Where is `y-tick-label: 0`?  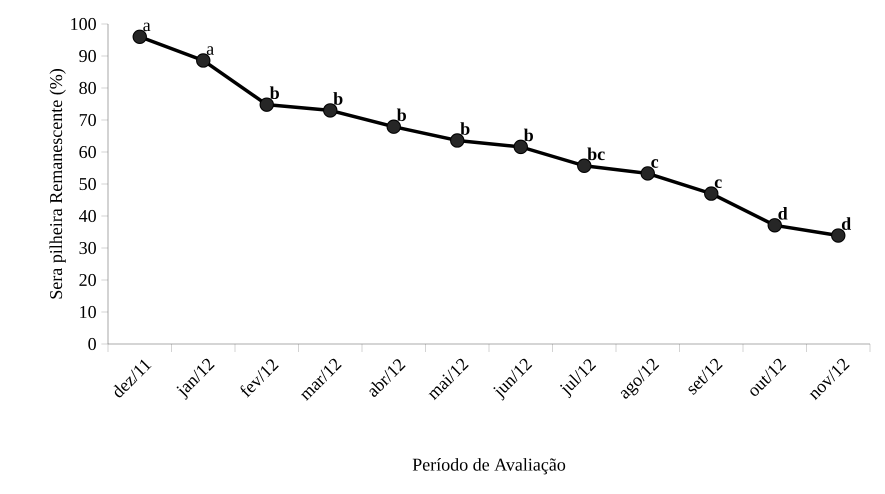 y-tick-label: 0 is located at coordinates (92, 344).